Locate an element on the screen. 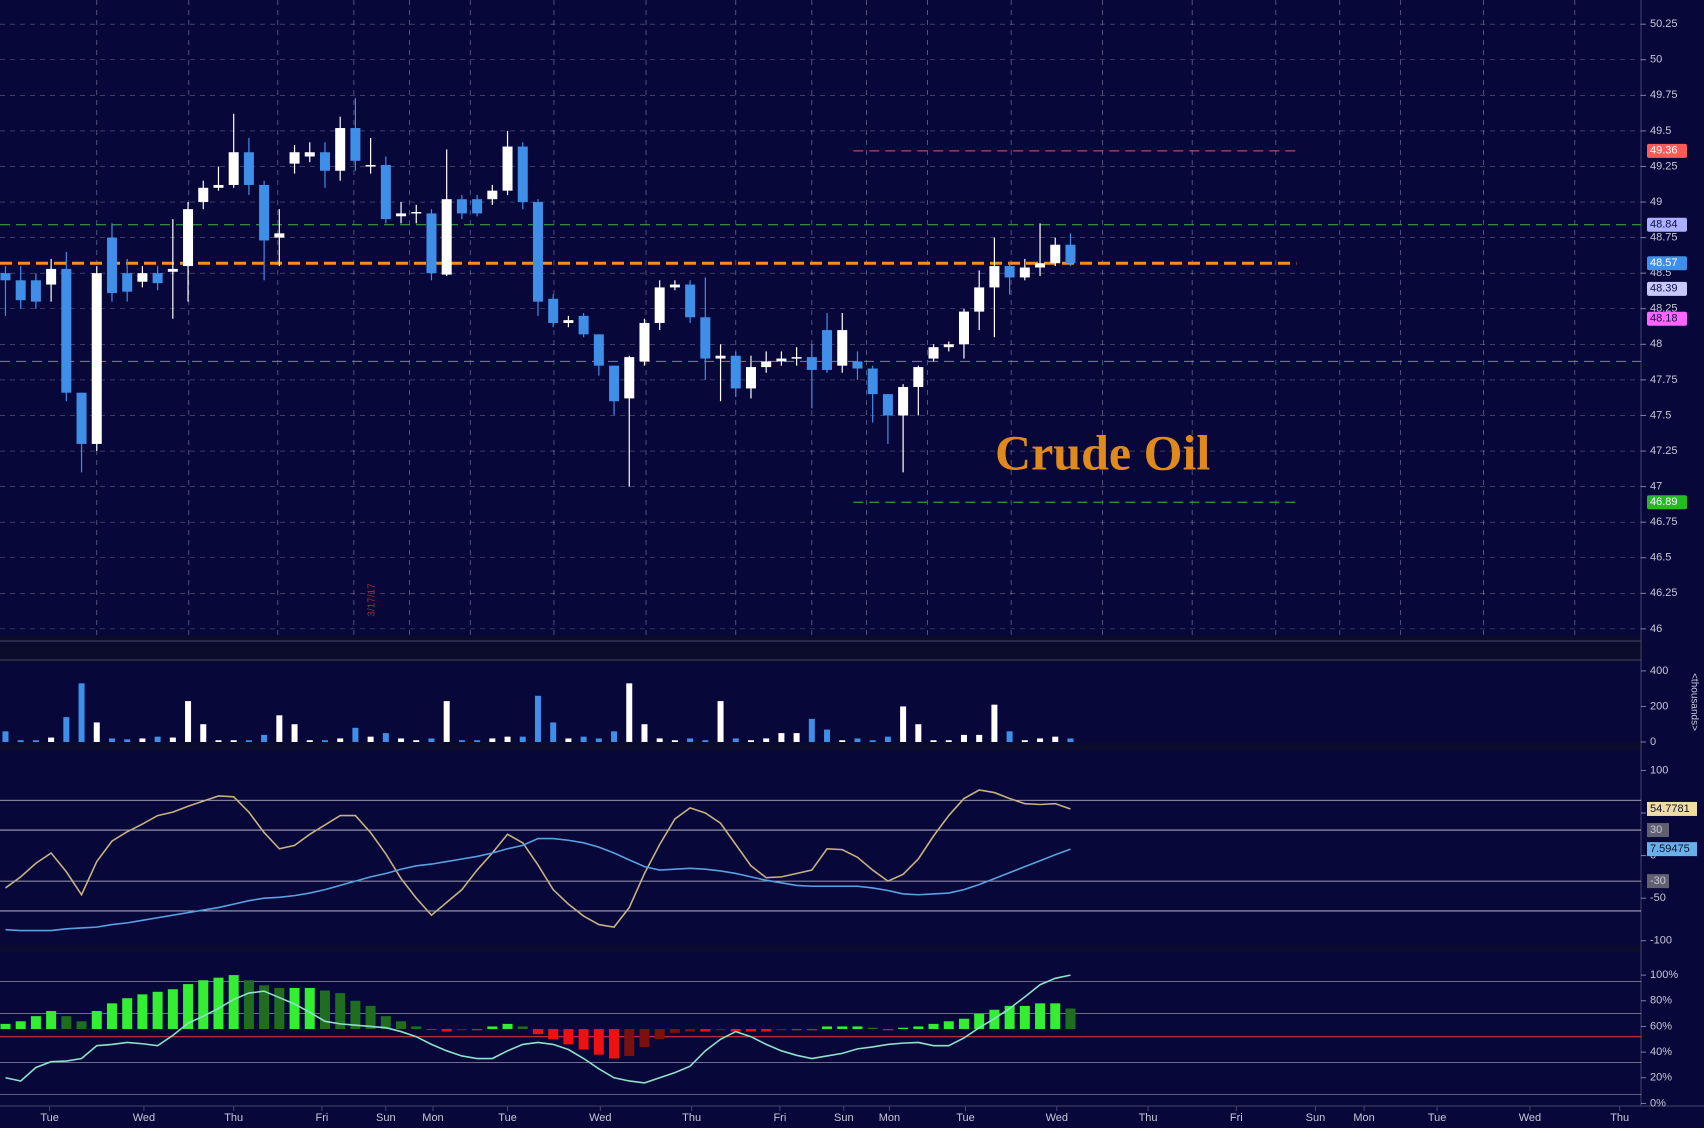 The height and width of the screenshot is (1128, 1704). y-tick-label: 200 is located at coordinates (1659, 706).